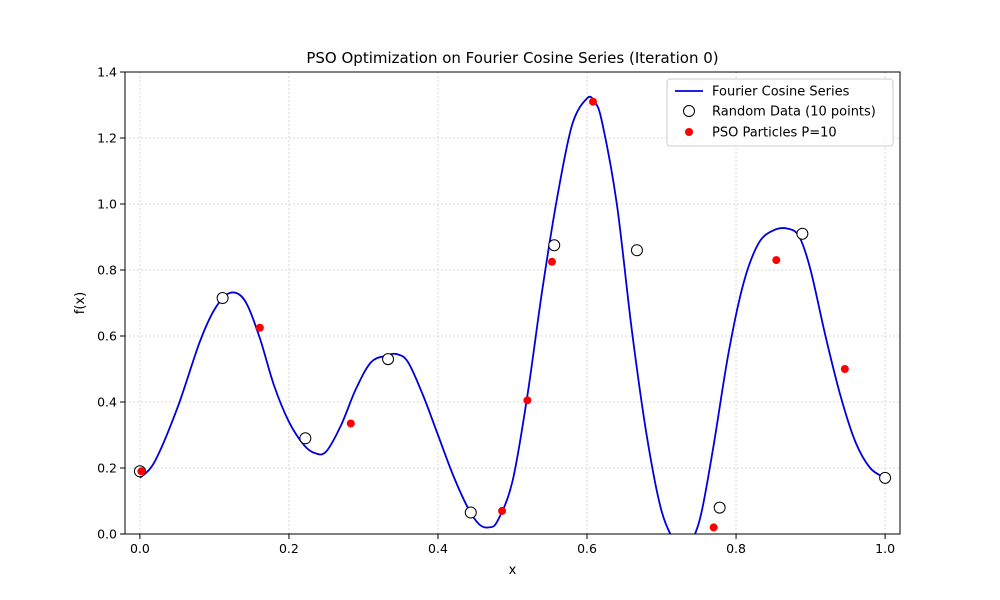 The image size is (1000, 600). I want to click on x-tick-label: 0.0, so click(140, 548).